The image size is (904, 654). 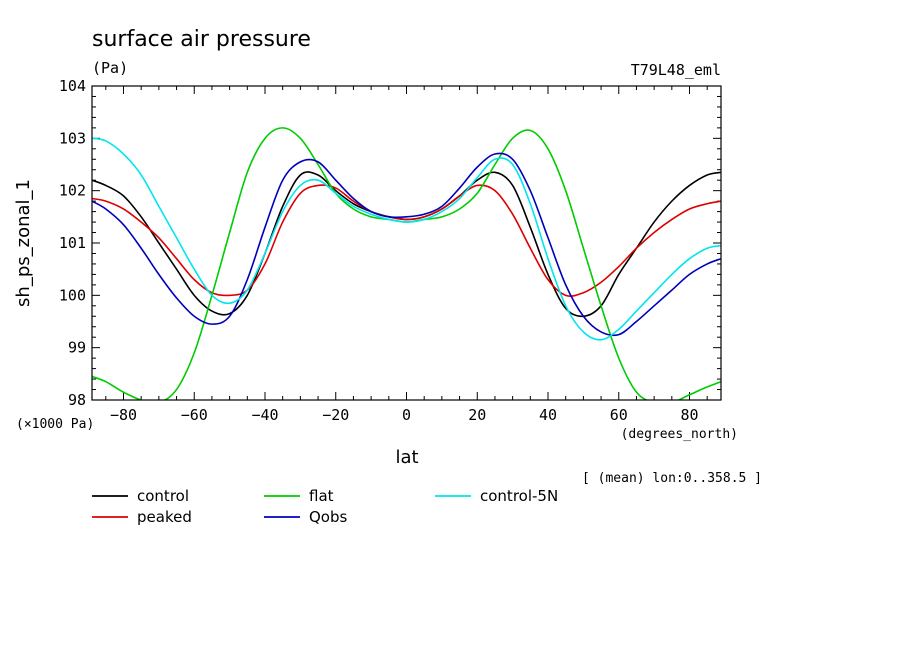 I want to click on legend: control peaked flat Qobs control-5N, so click(x=325, y=506).